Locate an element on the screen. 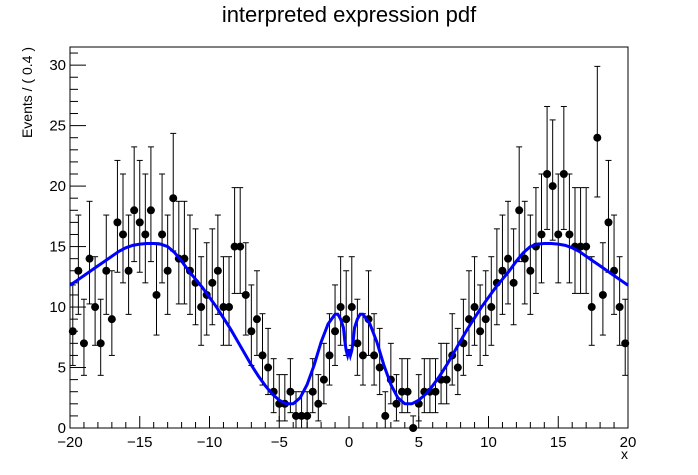 This screenshot has width=698, height=475. x-tick-label: −20 is located at coordinates (69, 442).